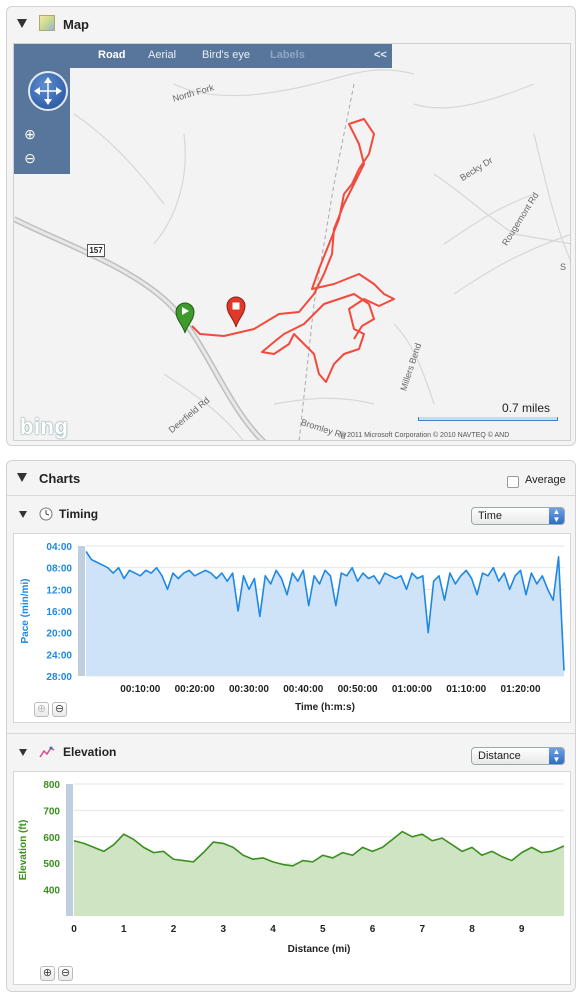  I want to click on collapse-map-toggle-icon, so click(22, 23).